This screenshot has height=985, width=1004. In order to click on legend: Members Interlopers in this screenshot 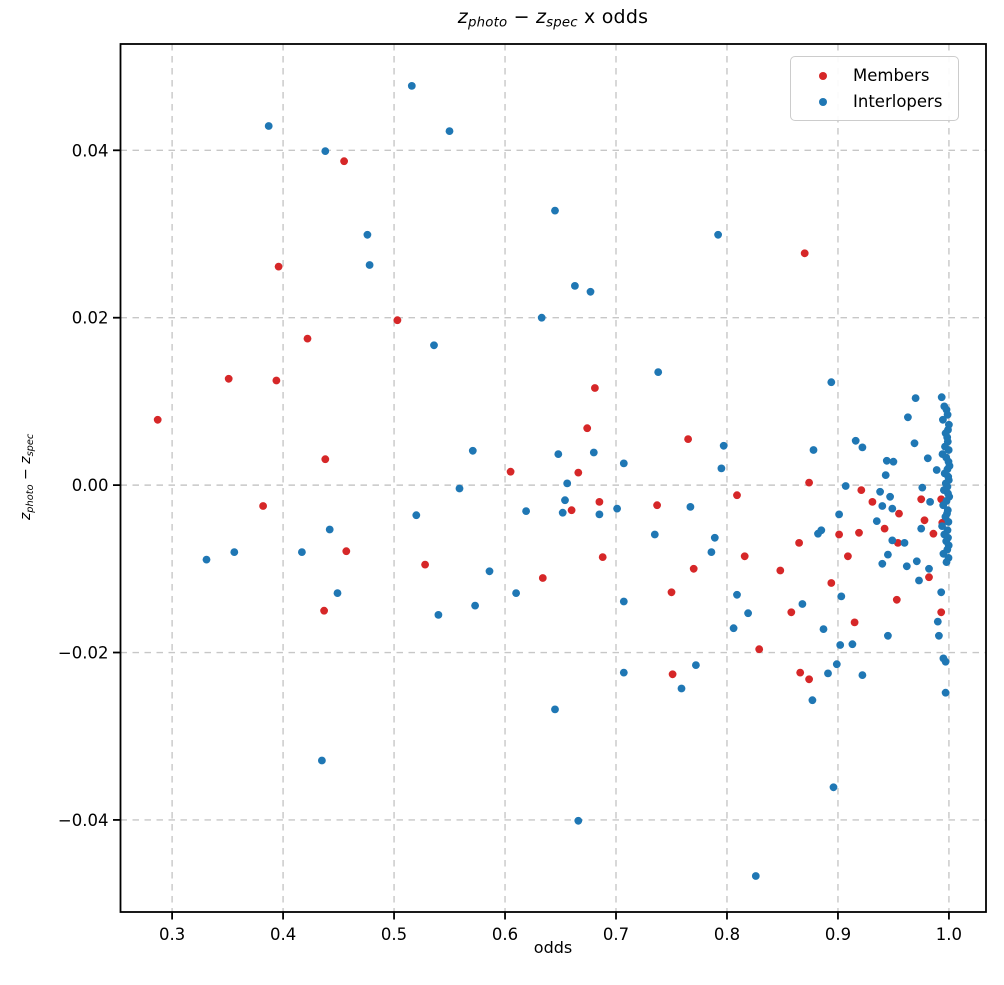, I will do `click(875, 88)`.